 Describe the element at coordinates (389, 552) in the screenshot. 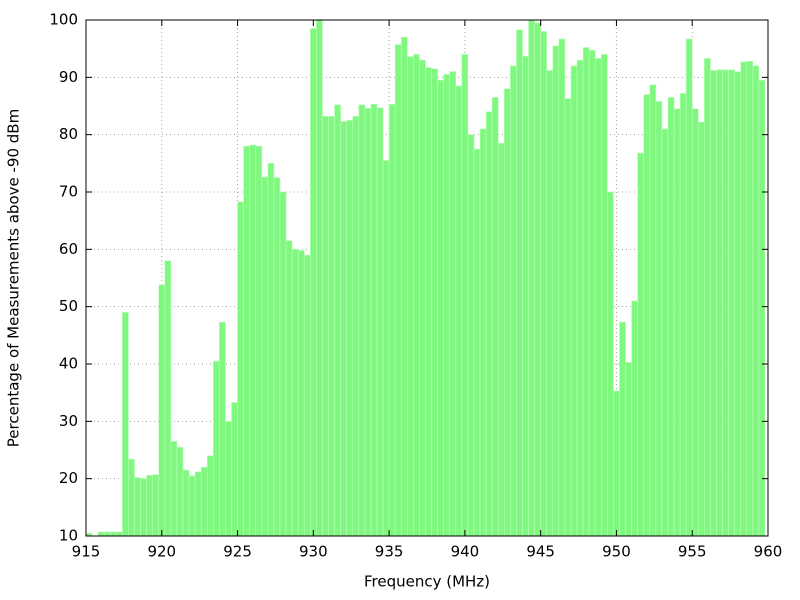

I see `x-tick-label: 935` at that location.